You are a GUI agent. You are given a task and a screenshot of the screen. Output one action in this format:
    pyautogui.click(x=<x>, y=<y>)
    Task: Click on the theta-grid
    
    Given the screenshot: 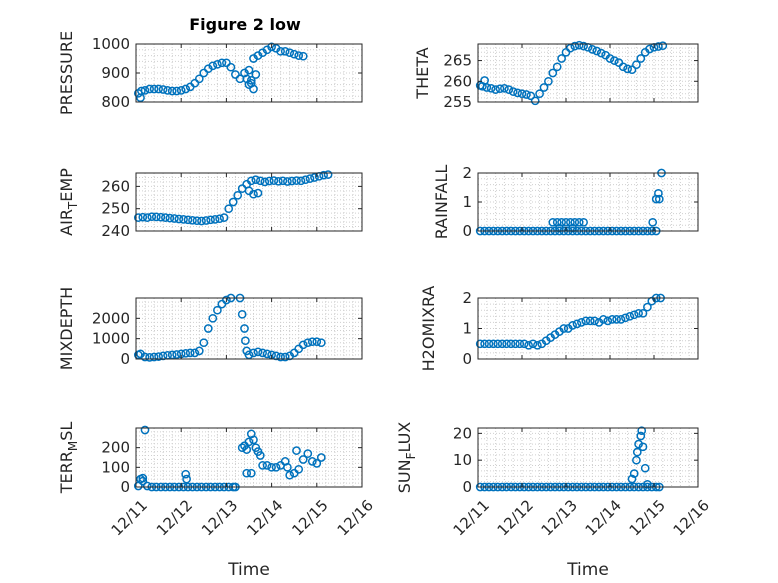 What is the action you would take?
    pyautogui.click(x=588, y=73)
    